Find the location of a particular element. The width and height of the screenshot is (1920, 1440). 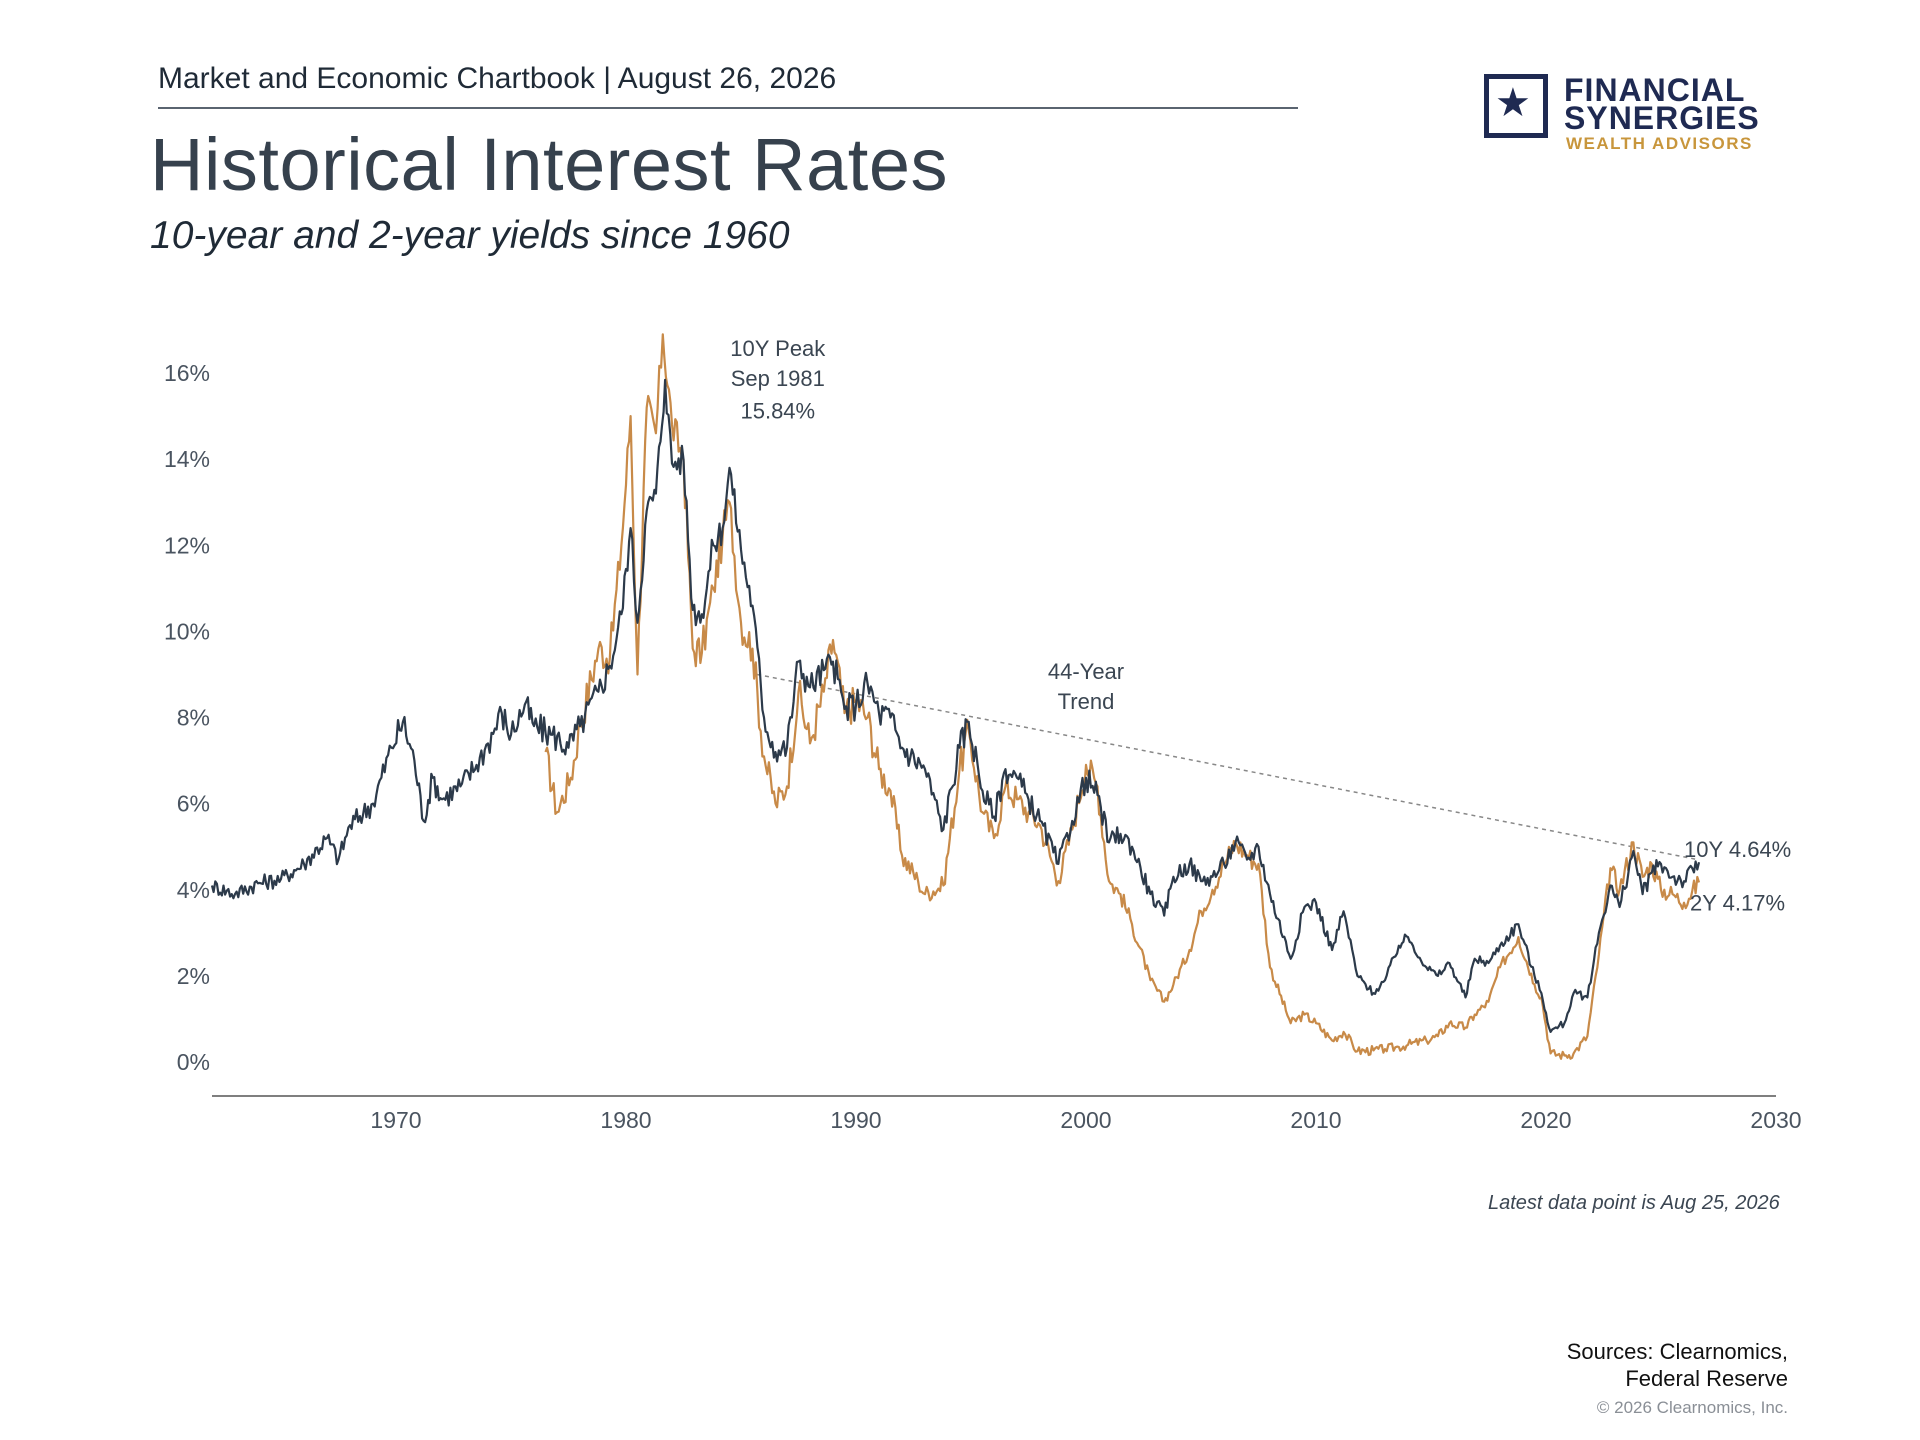

trend-label: 44-Year is located at coordinates (1086, 671).